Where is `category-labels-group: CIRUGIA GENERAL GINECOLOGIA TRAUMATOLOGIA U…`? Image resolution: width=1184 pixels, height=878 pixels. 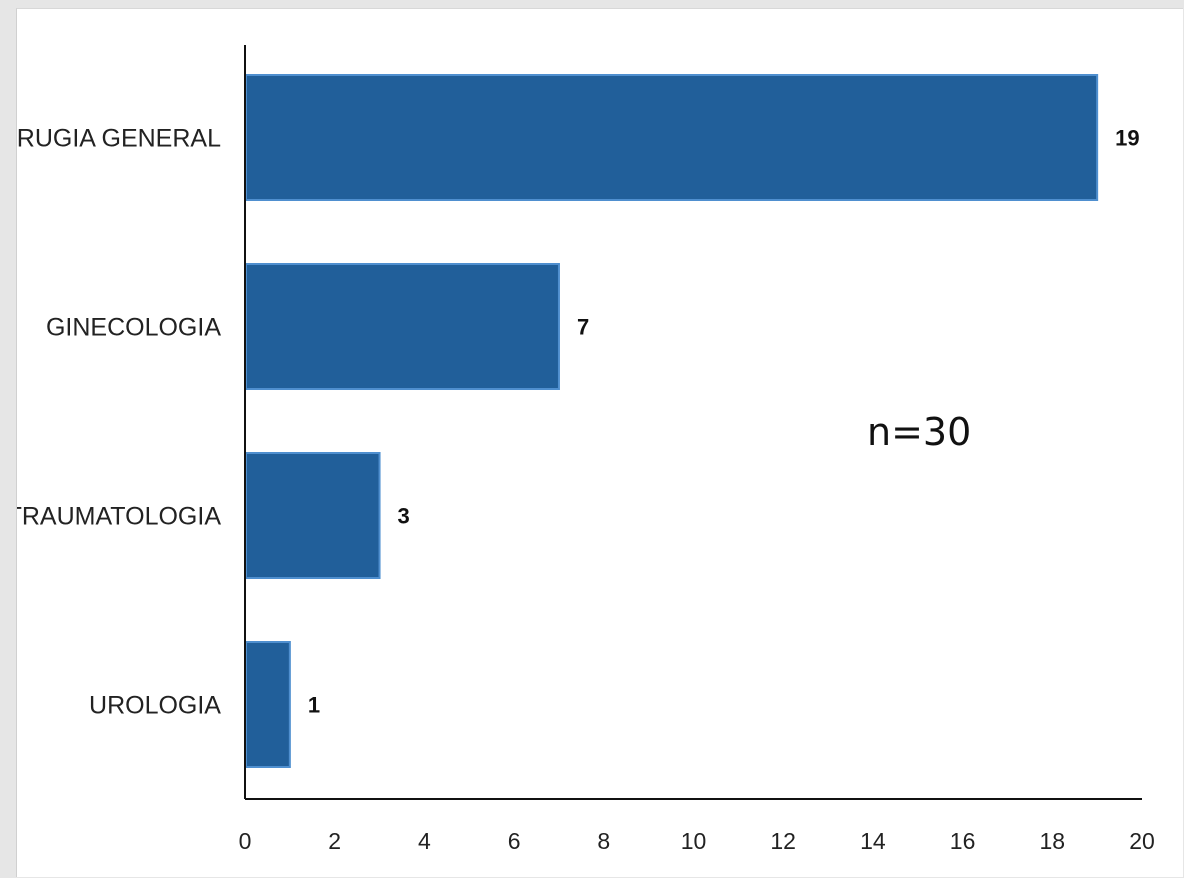
category-labels-group: CIRUGIA GENERAL GINECOLOGIA TRAUMATOLOGIA U… is located at coordinates (119, 422).